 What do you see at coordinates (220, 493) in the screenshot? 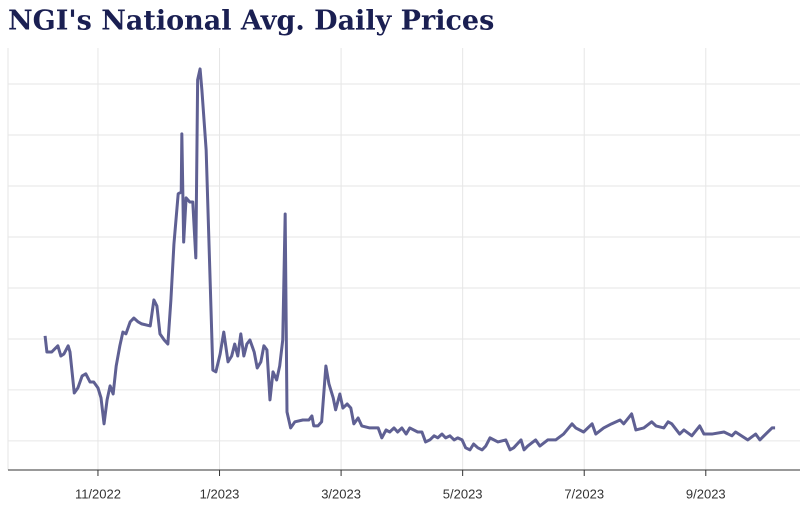
I see `x-tick-label: 1/2023` at bounding box center [220, 493].